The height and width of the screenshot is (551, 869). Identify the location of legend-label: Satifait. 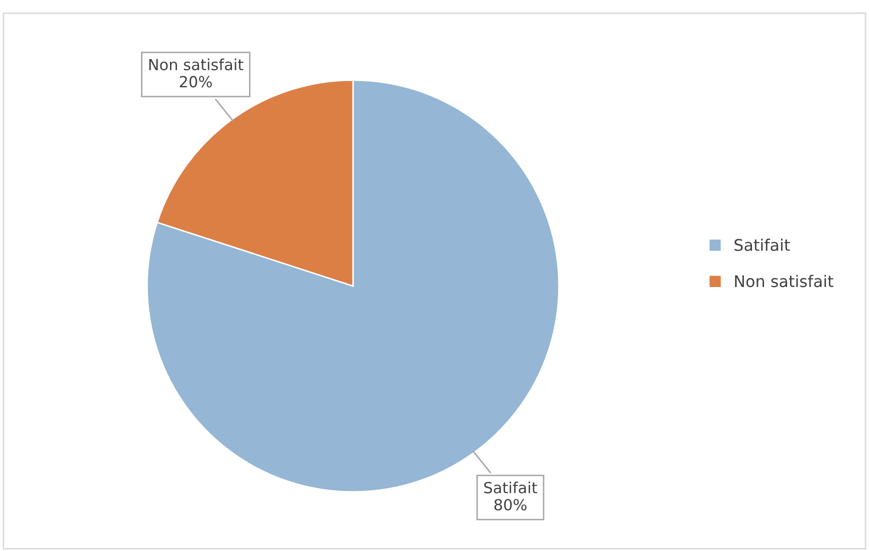
(762, 245).